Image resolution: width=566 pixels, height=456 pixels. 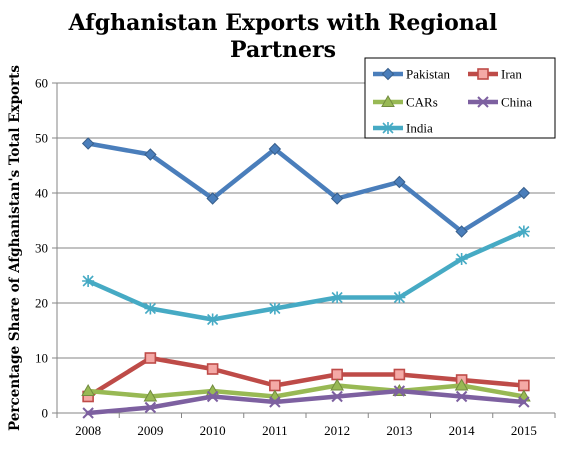 I want to click on x-tick-labels: 2008 2009 2010 2011 2012 2013 2014 2015, so click(x=306, y=430).